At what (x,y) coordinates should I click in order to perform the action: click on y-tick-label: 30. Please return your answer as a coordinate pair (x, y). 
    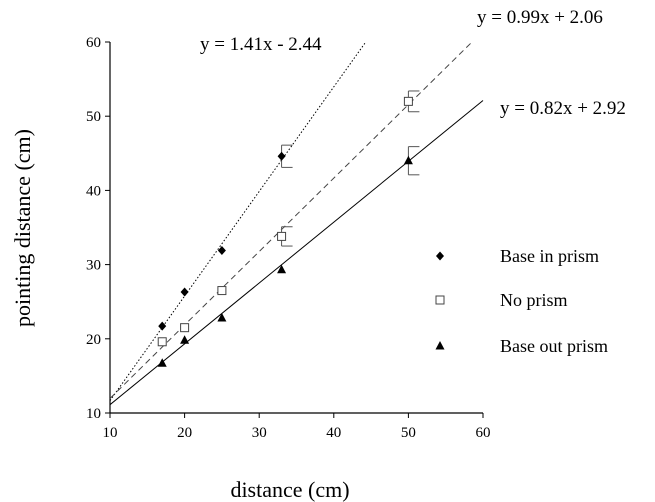
    Looking at the image, I should click on (93, 266).